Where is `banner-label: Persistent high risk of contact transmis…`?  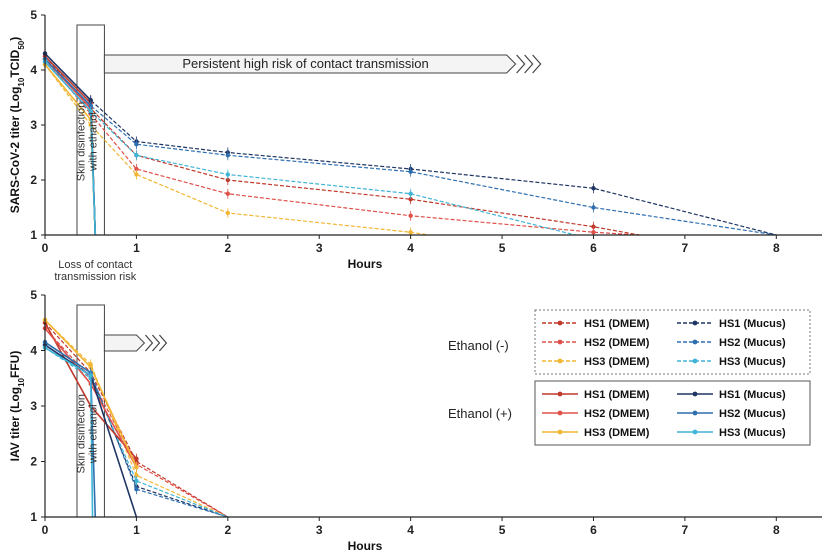 banner-label: Persistent high risk of contact transmis… is located at coordinates (305, 63).